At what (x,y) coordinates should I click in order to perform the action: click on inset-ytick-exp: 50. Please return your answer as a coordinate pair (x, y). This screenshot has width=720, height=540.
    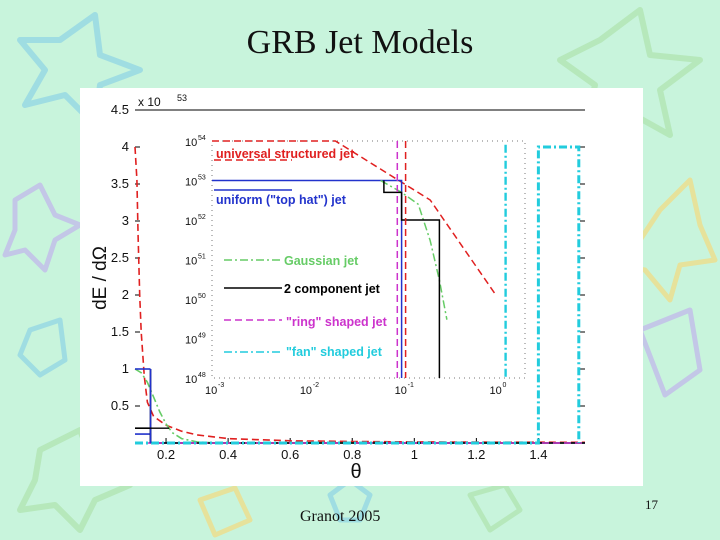
    Looking at the image, I should click on (202, 296).